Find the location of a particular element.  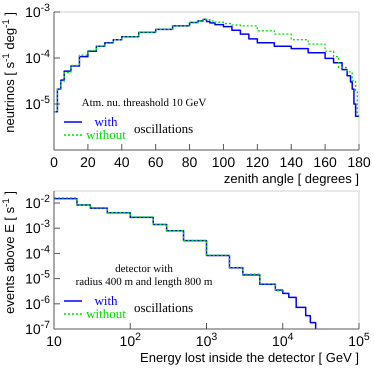

x-tick-label: 120 is located at coordinates (258, 162).